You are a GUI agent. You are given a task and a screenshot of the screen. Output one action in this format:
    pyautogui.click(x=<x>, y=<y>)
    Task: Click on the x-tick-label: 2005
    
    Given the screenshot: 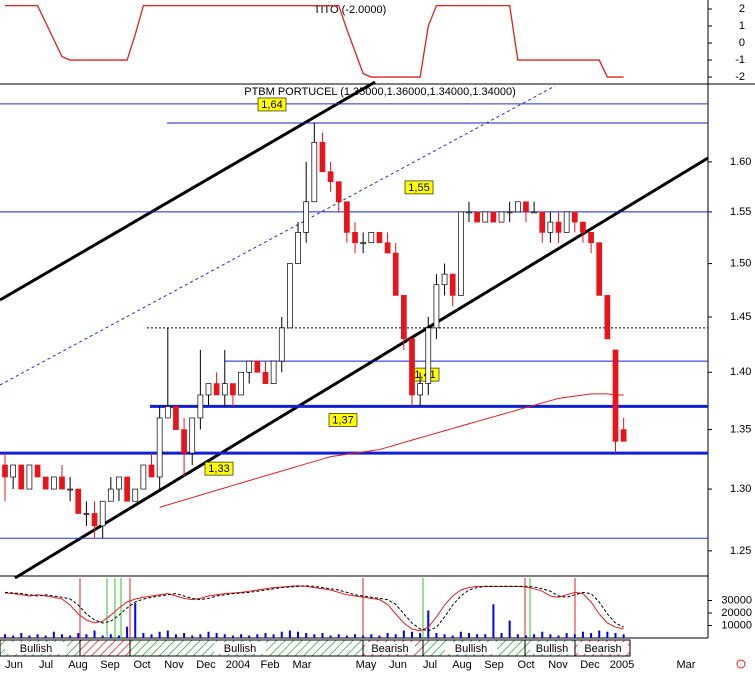 What is the action you would take?
    pyautogui.click(x=622, y=665)
    